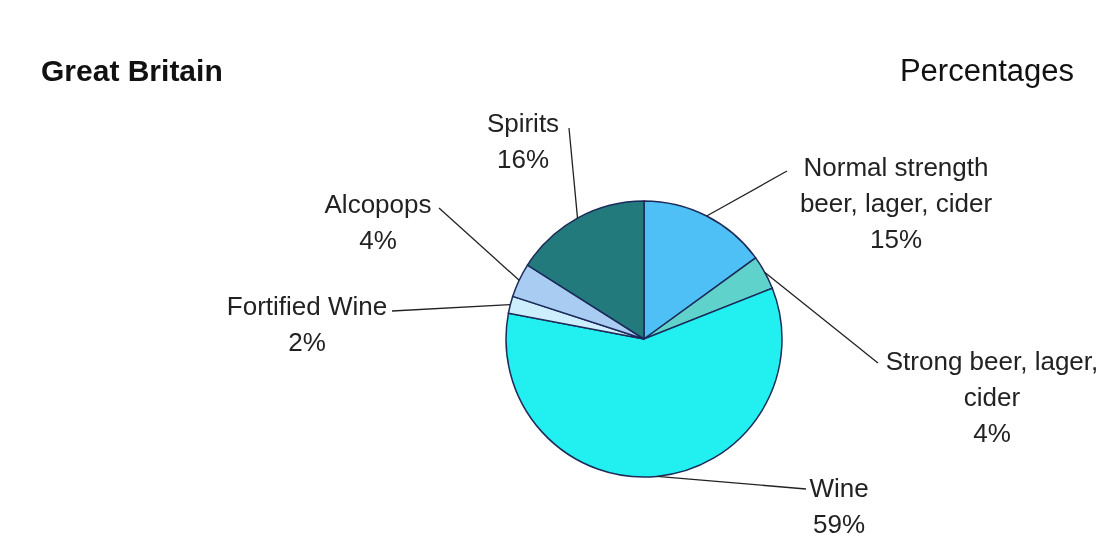  I want to click on slice-label: Normal strength beer, lager, cider, so click(896, 185).